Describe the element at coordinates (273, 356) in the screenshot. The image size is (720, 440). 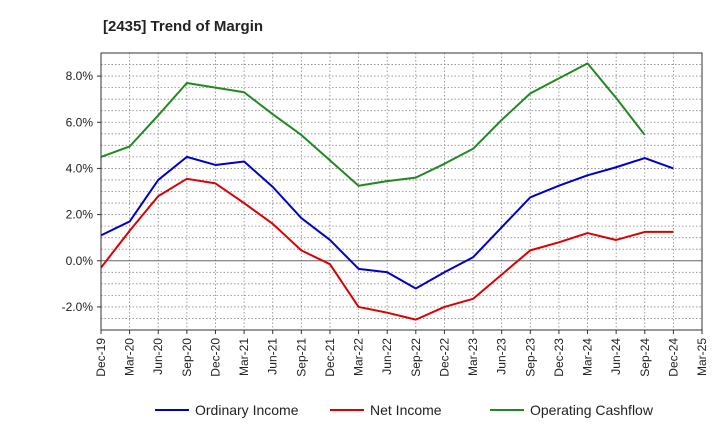
I see `x-tick-label: Jun-21` at that location.